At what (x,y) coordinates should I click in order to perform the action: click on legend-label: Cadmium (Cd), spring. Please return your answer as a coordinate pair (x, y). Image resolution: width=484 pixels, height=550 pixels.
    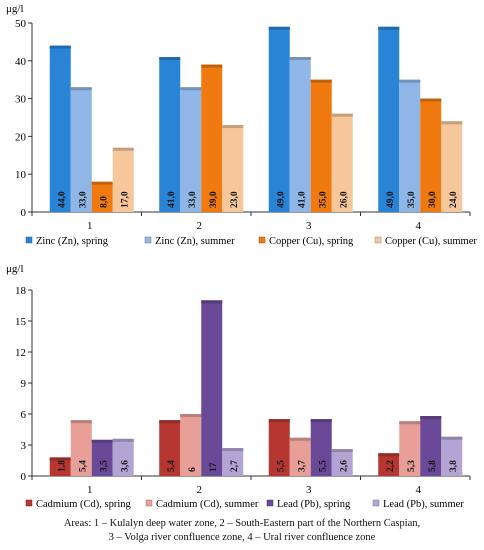
    Looking at the image, I should click on (84, 504).